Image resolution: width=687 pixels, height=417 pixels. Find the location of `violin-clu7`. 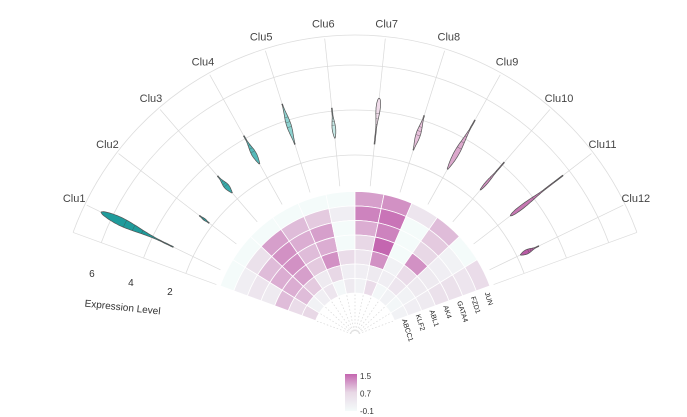

violin-clu7 is located at coordinates (377, 121).